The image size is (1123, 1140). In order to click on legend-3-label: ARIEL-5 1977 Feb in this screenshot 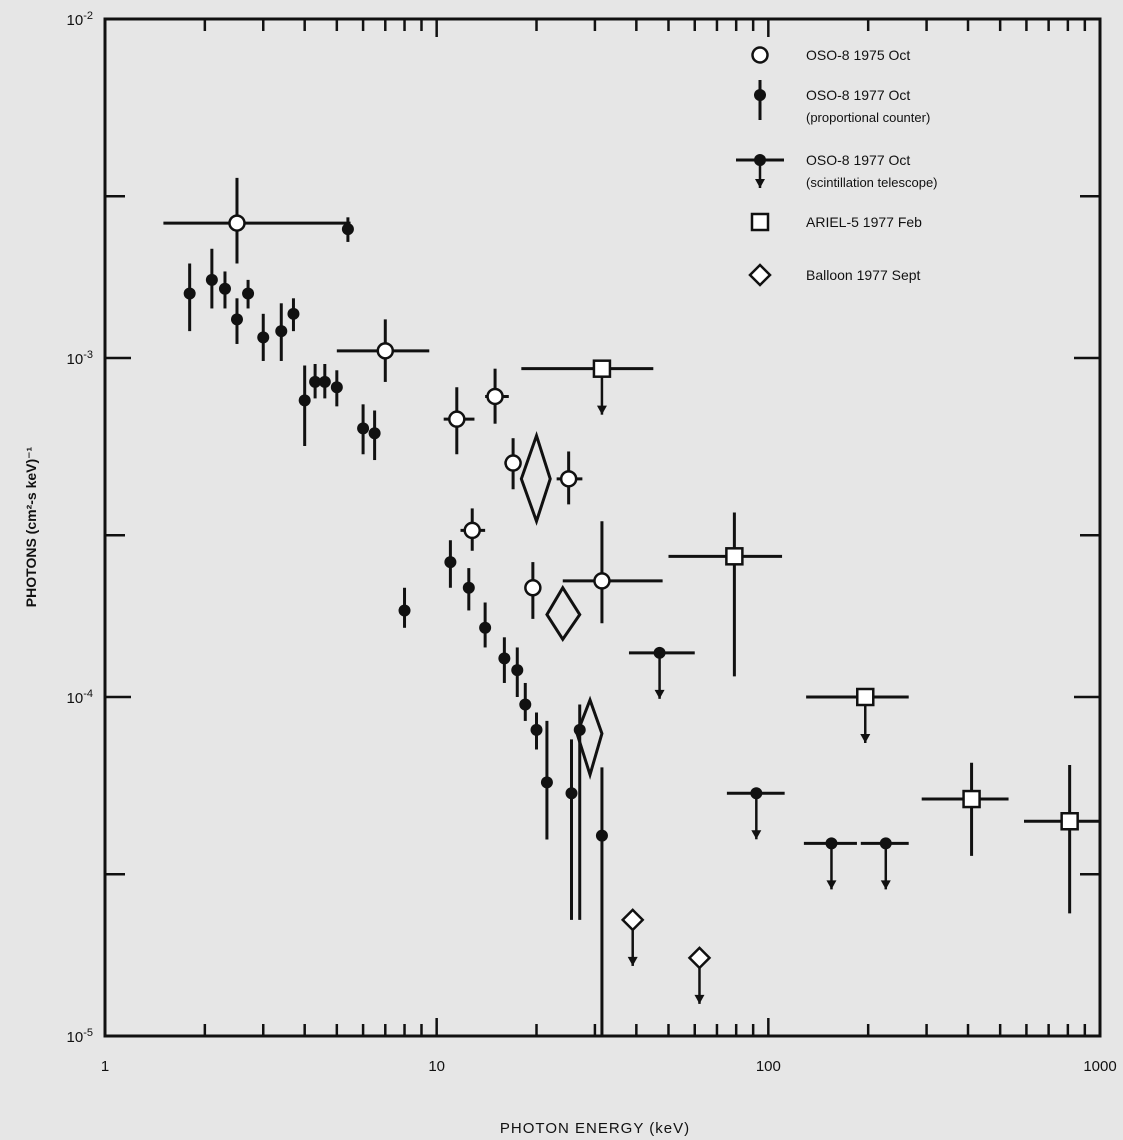, I will do `click(864, 222)`.